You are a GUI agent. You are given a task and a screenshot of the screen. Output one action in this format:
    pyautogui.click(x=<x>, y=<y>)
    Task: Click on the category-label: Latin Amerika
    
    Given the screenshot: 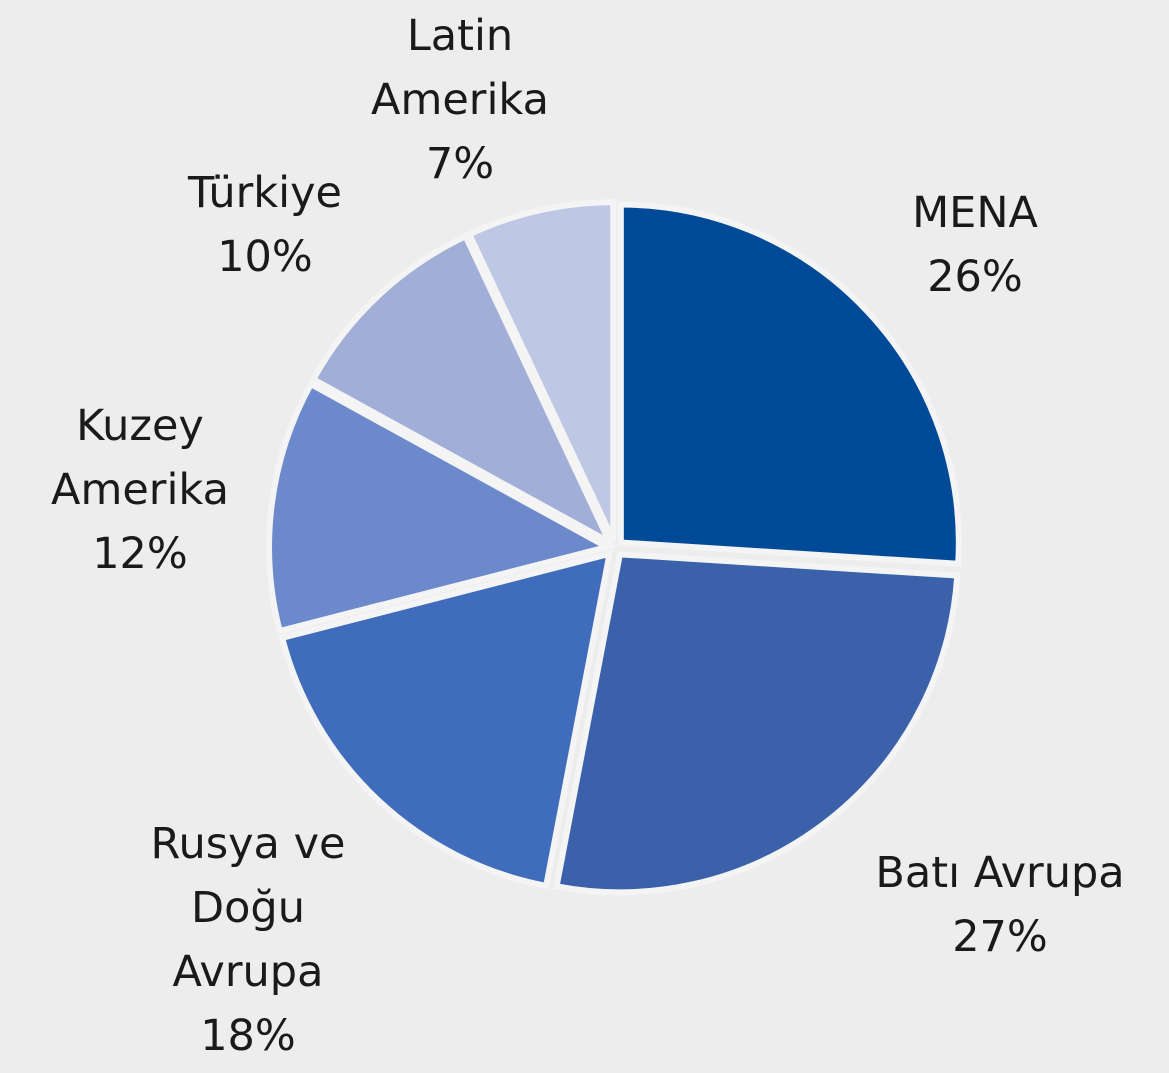 What is the action you would take?
    pyautogui.click(x=460, y=68)
    